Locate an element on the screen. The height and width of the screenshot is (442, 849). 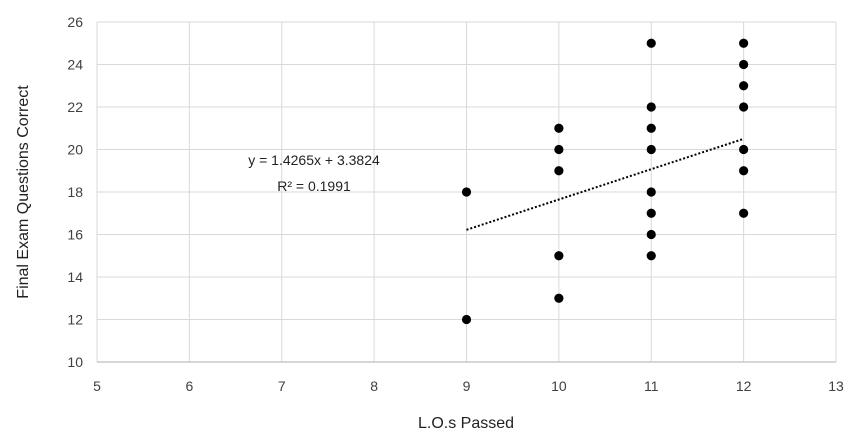
trendline is located at coordinates (605, 184).